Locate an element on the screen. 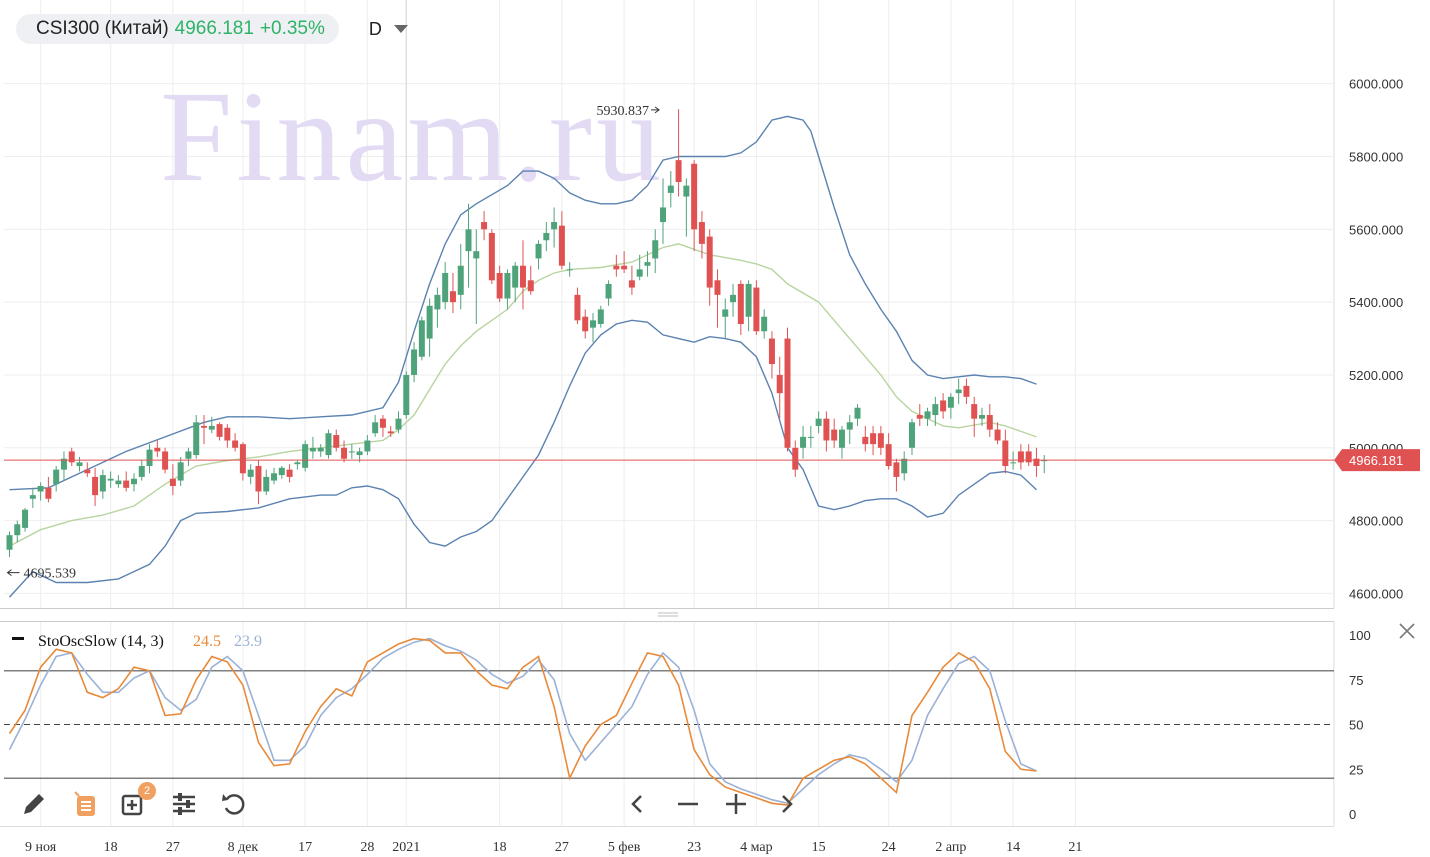 This screenshot has height=857, width=1430. high-marker-arrow is located at coordinates (655, 110).